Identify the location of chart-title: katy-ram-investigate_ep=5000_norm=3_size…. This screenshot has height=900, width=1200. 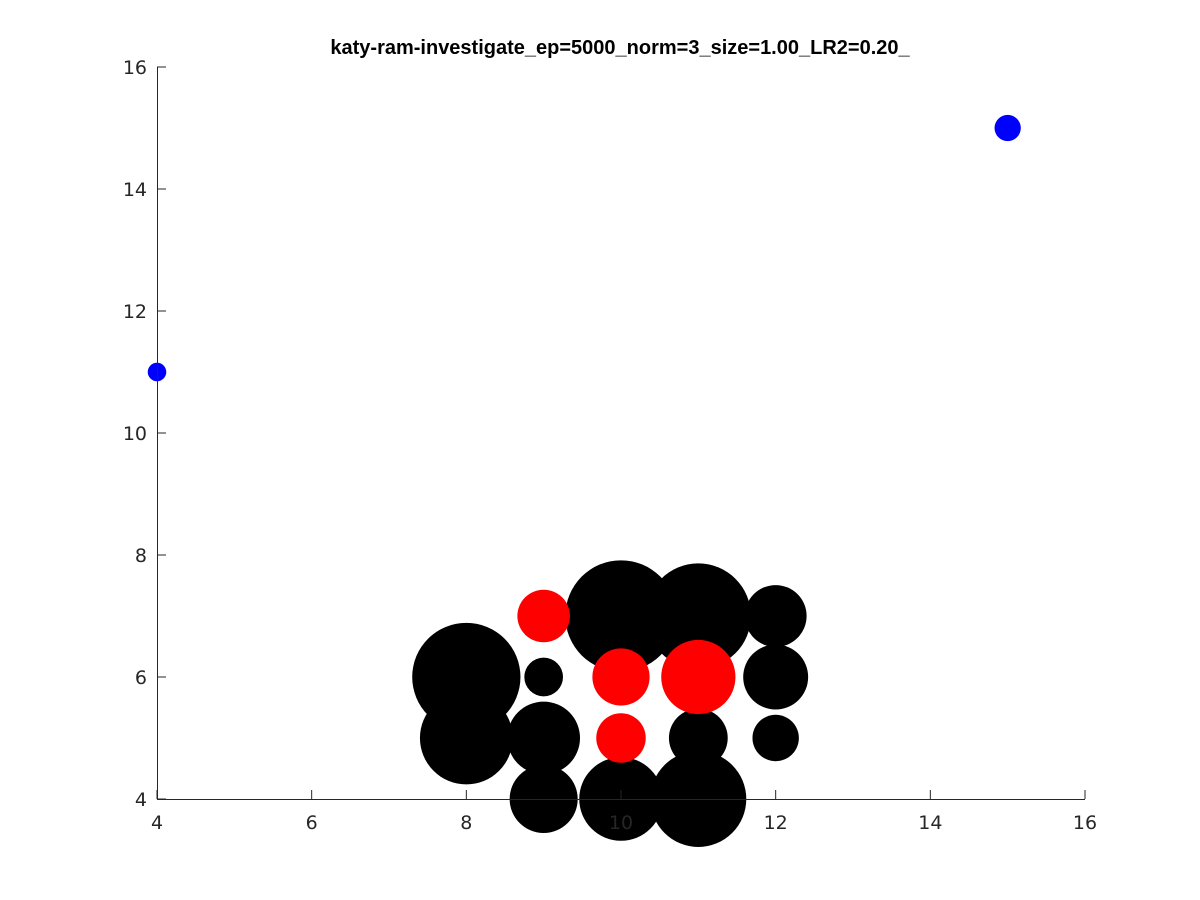
(620, 48).